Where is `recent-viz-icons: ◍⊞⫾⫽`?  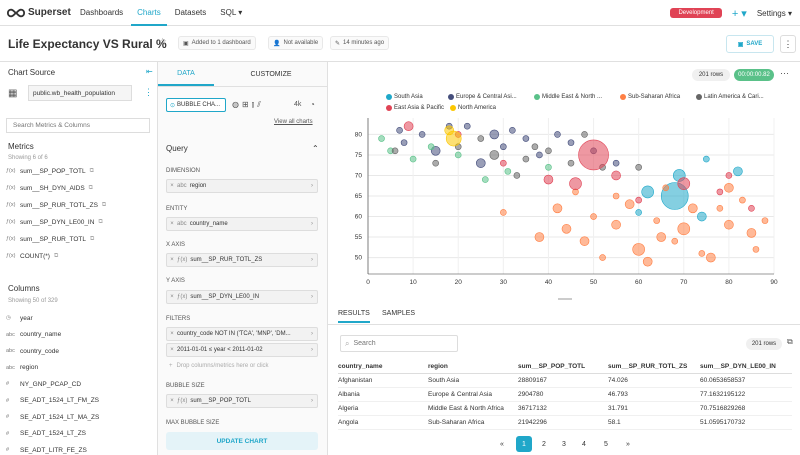
recent-viz-icons: ◍⊞⫾⫽ is located at coordinates (248, 104).